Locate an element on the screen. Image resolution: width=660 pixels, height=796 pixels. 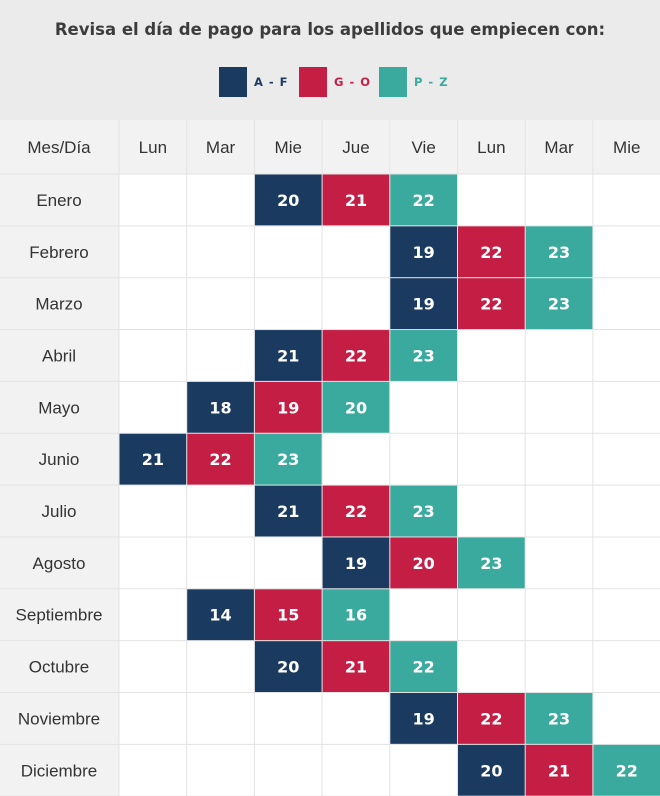
month-label-9: Octubre is located at coordinates (59, 667).